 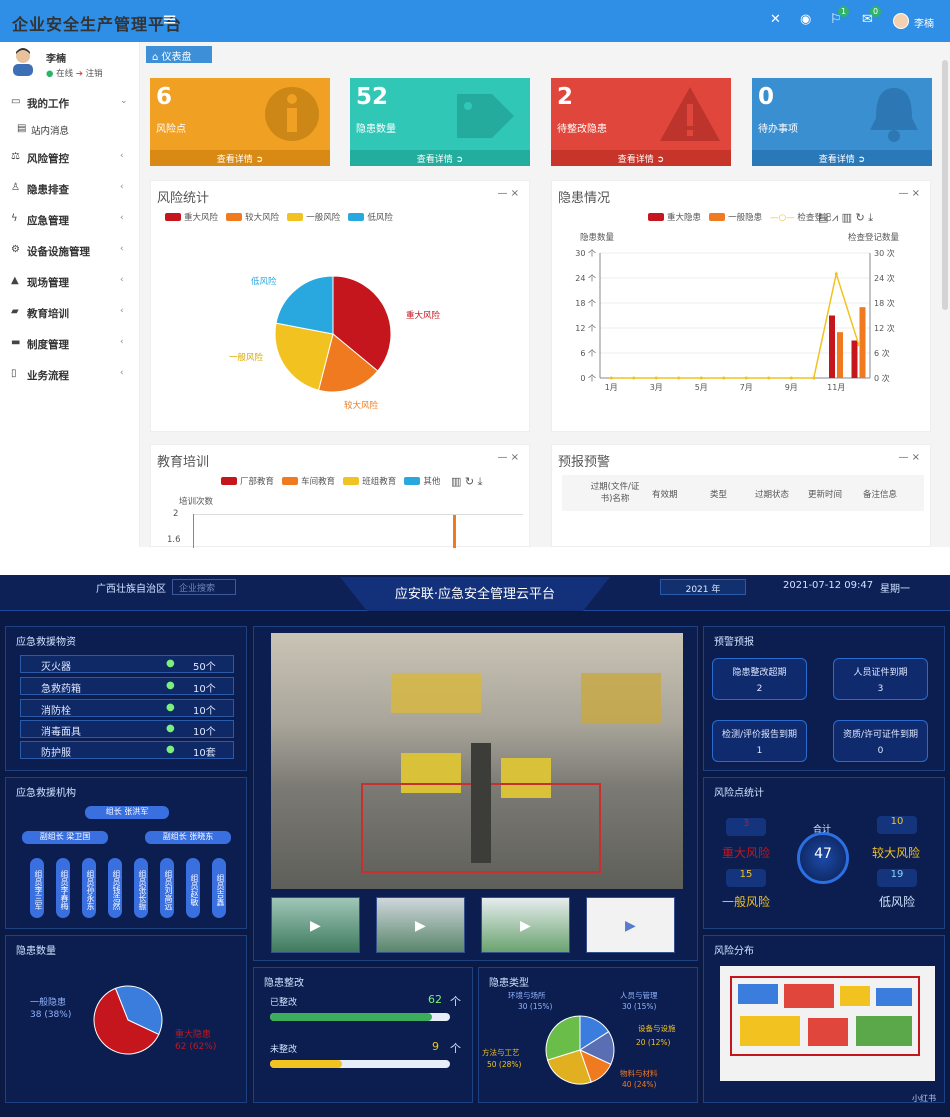 I want to click on org-member: 组员李三军, so click(x=37, y=888).